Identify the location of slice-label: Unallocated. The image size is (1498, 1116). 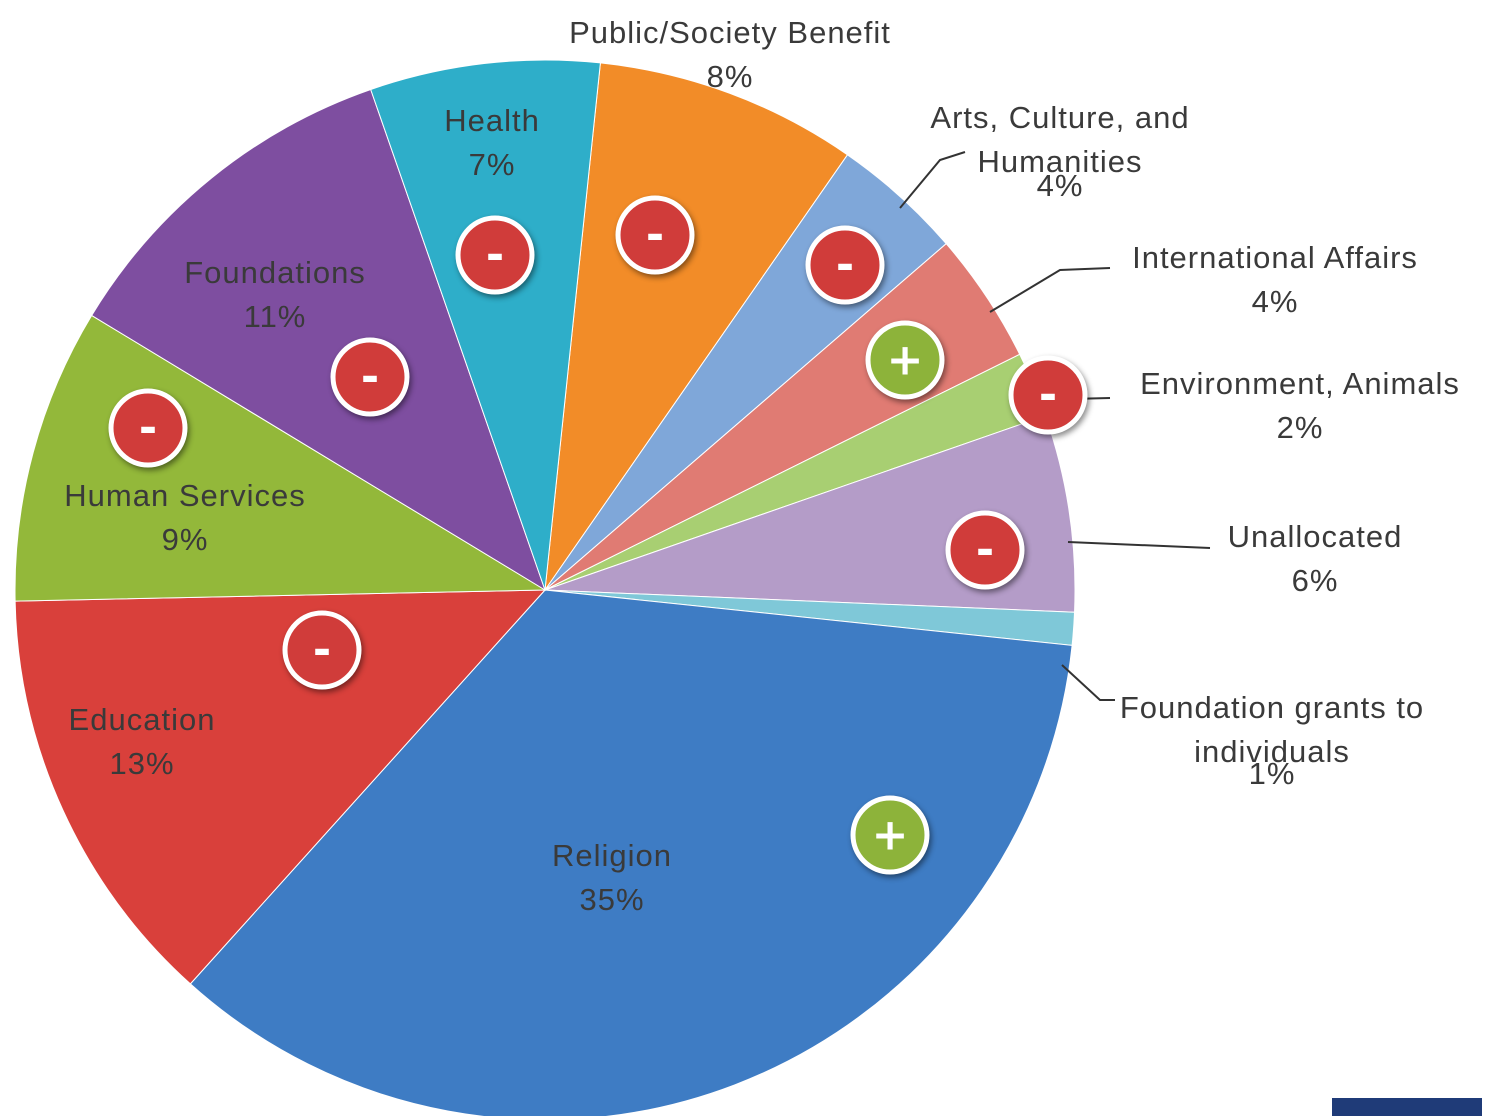
(1315, 536).